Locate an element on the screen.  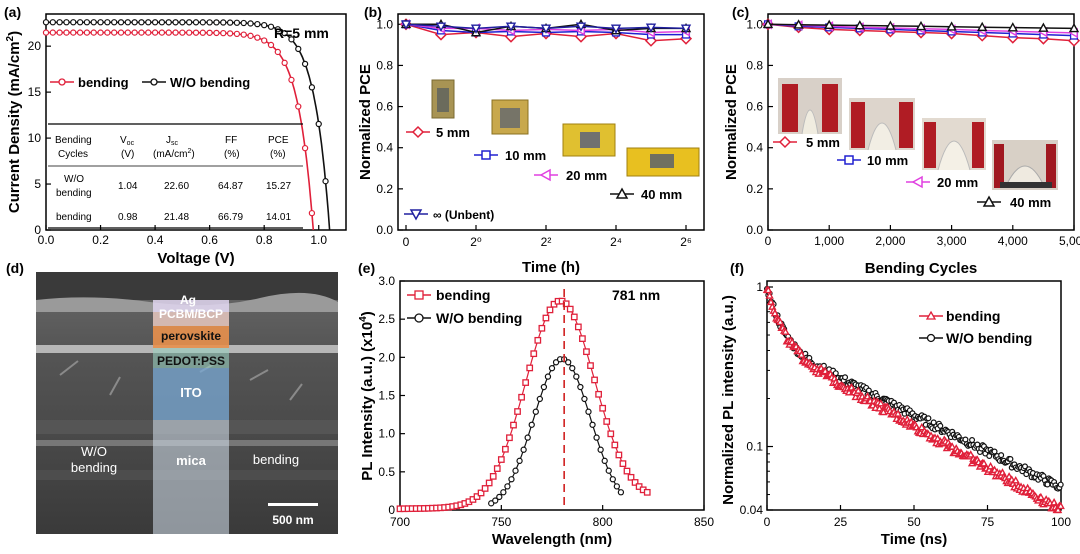
y-tick-label-e: 3.0 is located at coordinates (386, 281).